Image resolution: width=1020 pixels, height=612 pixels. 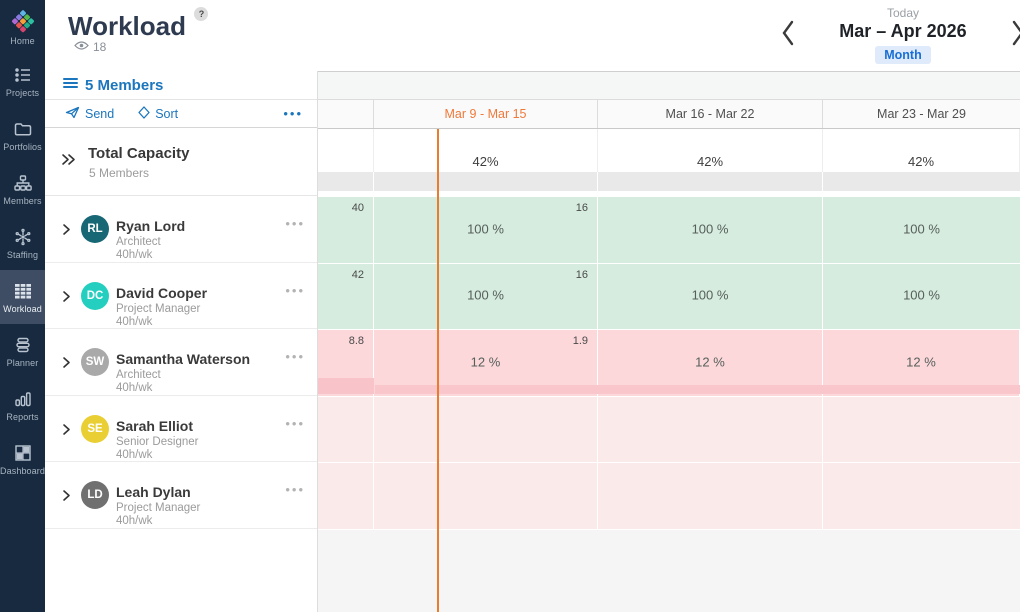 What do you see at coordinates (89, 114) in the screenshot?
I see `send-button: Send` at bounding box center [89, 114].